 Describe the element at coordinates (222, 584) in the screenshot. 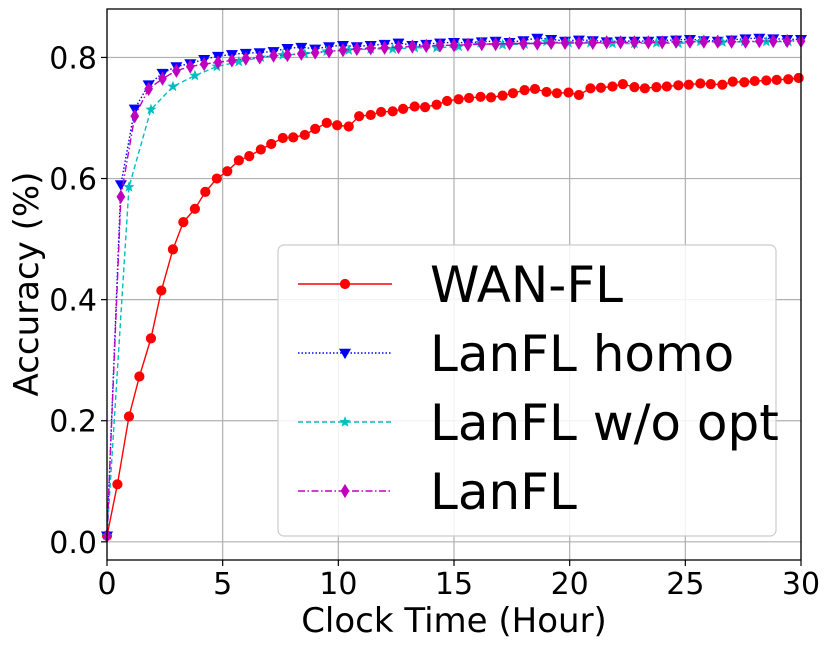

I see `x-tick-label: 5` at that location.